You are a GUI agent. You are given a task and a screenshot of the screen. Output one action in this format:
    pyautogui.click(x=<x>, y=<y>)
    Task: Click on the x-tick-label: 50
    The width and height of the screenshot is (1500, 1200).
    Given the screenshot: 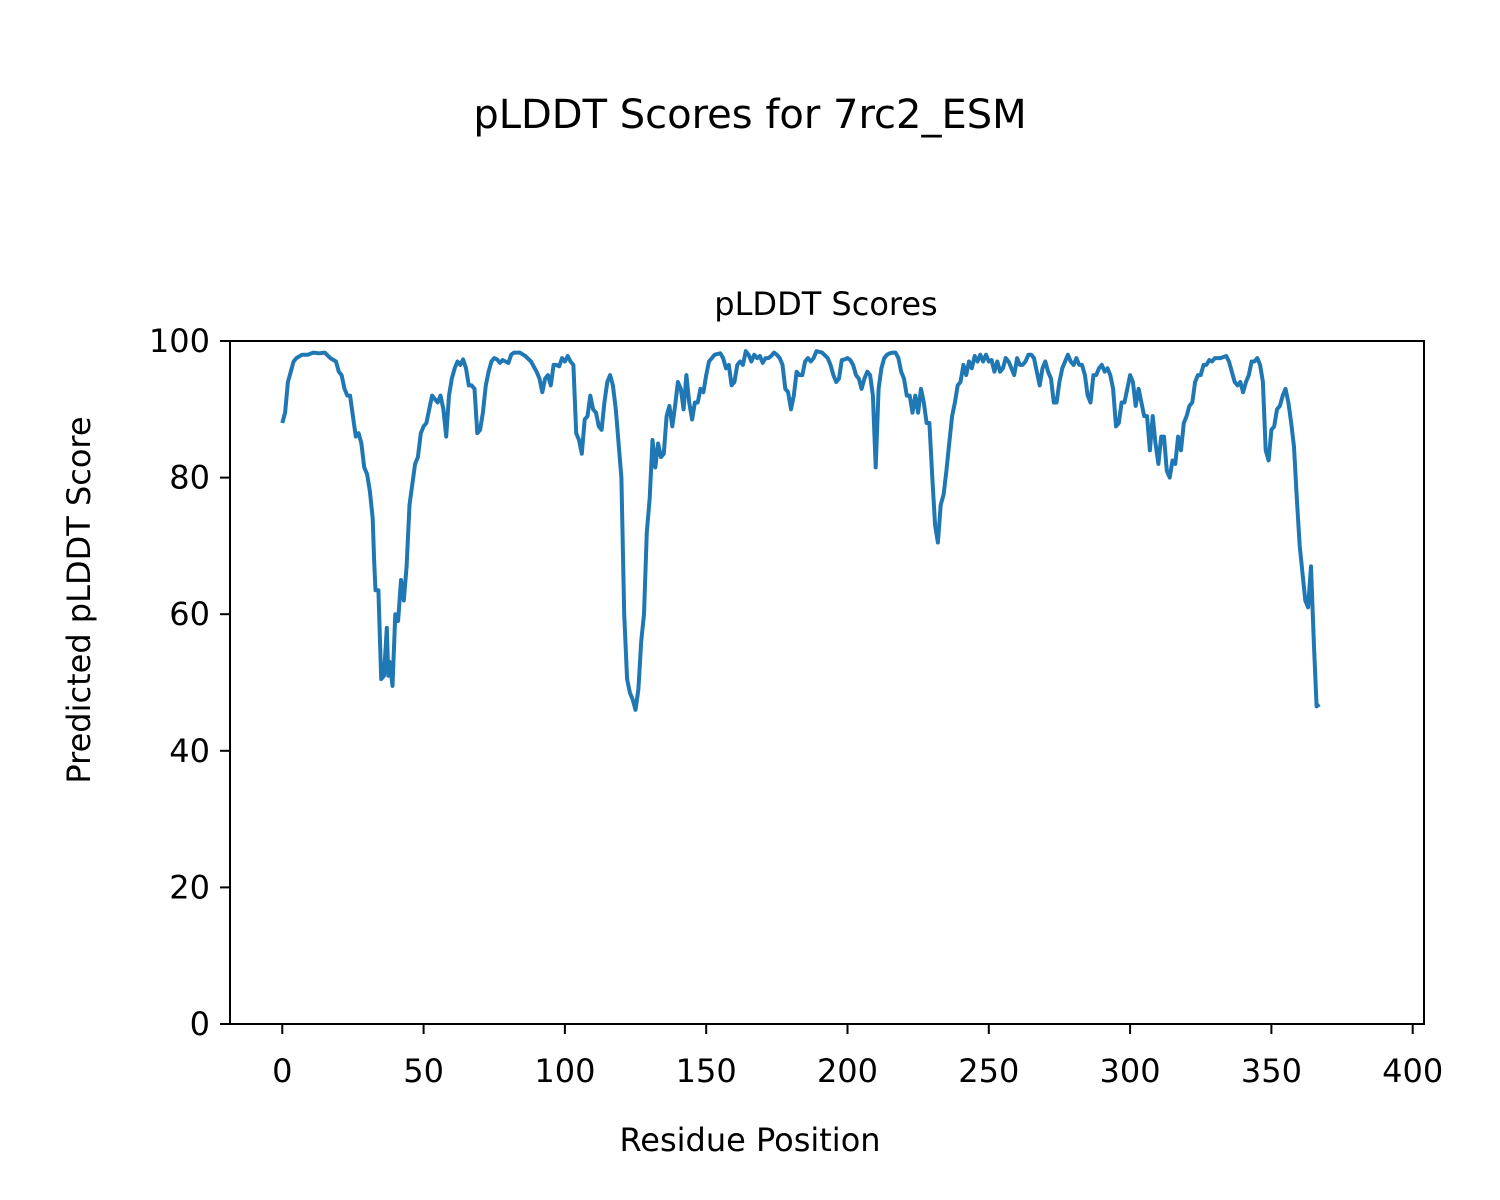 What is the action you would take?
    pyautogui.click(x=423, y=1071)
    